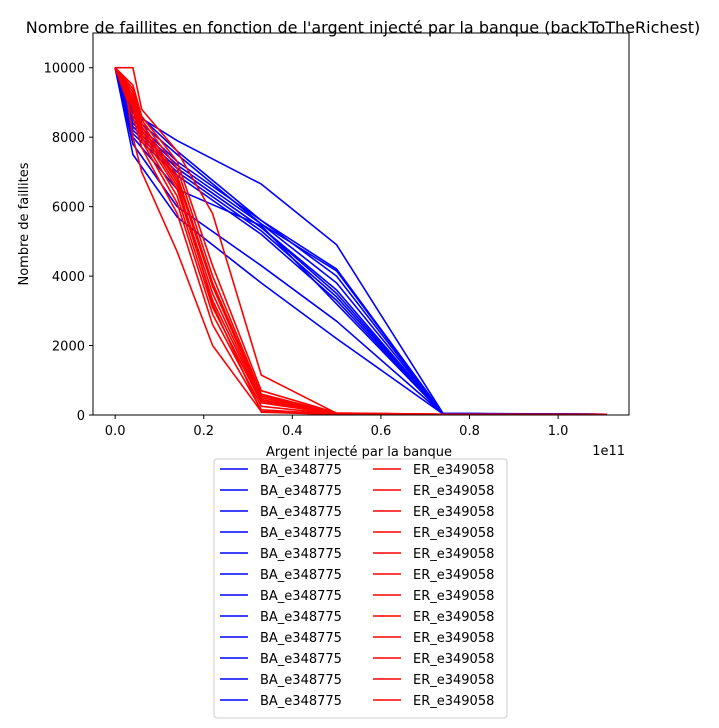 Image resolution: width=719 pixels, height=728 pixels. What do you see at coordinates (337, 427) in the screenshot?
I see `x-axis-ticks: 0.0 0.2 0.4 0.6 0.8 1.0` at bounding box center [337, 427].